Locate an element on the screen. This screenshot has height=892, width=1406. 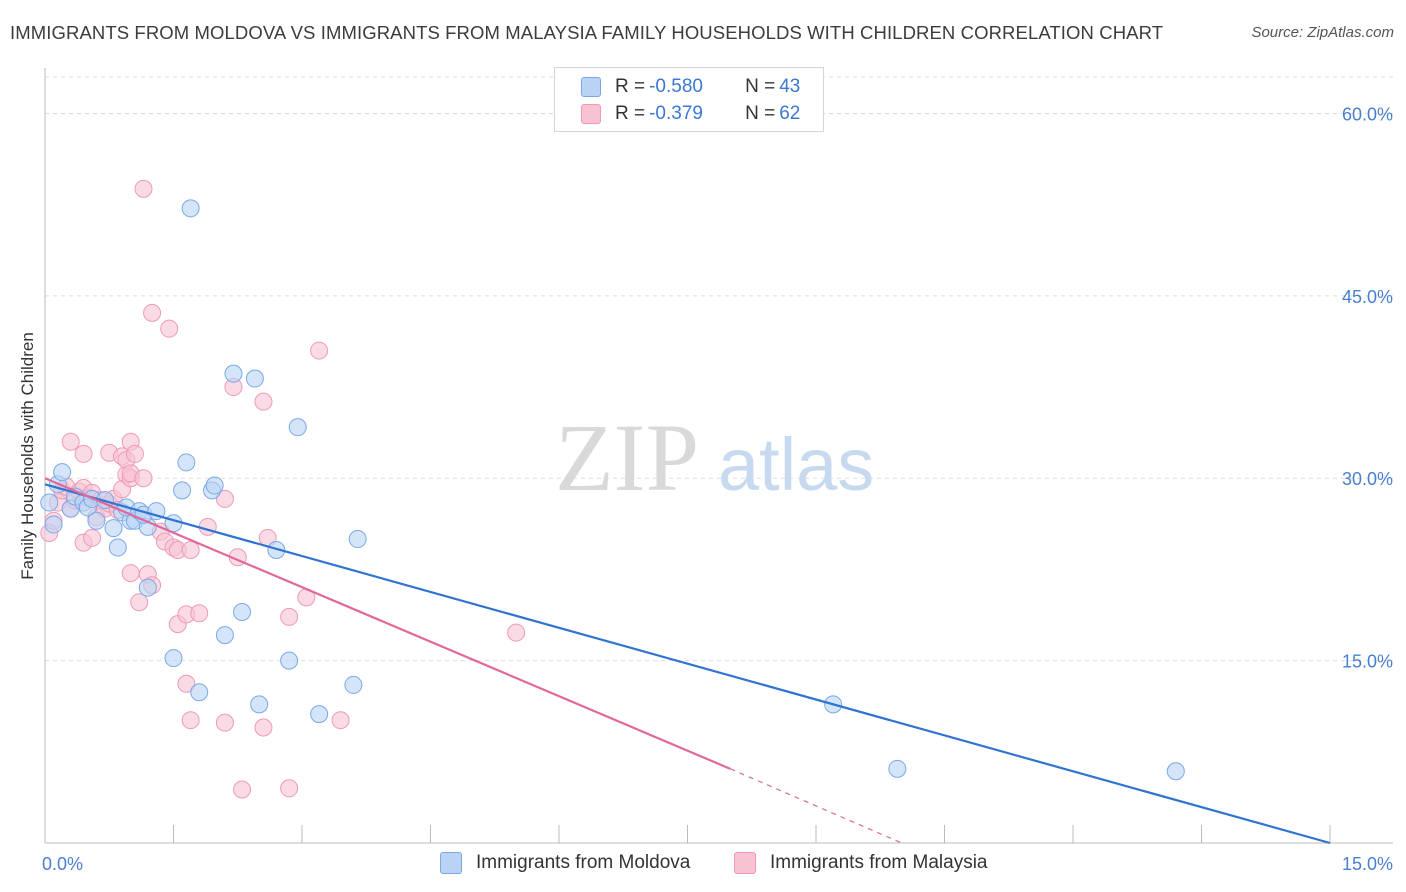
x-tick-label-max: 15.0% is located at coordinates (1367, 864).